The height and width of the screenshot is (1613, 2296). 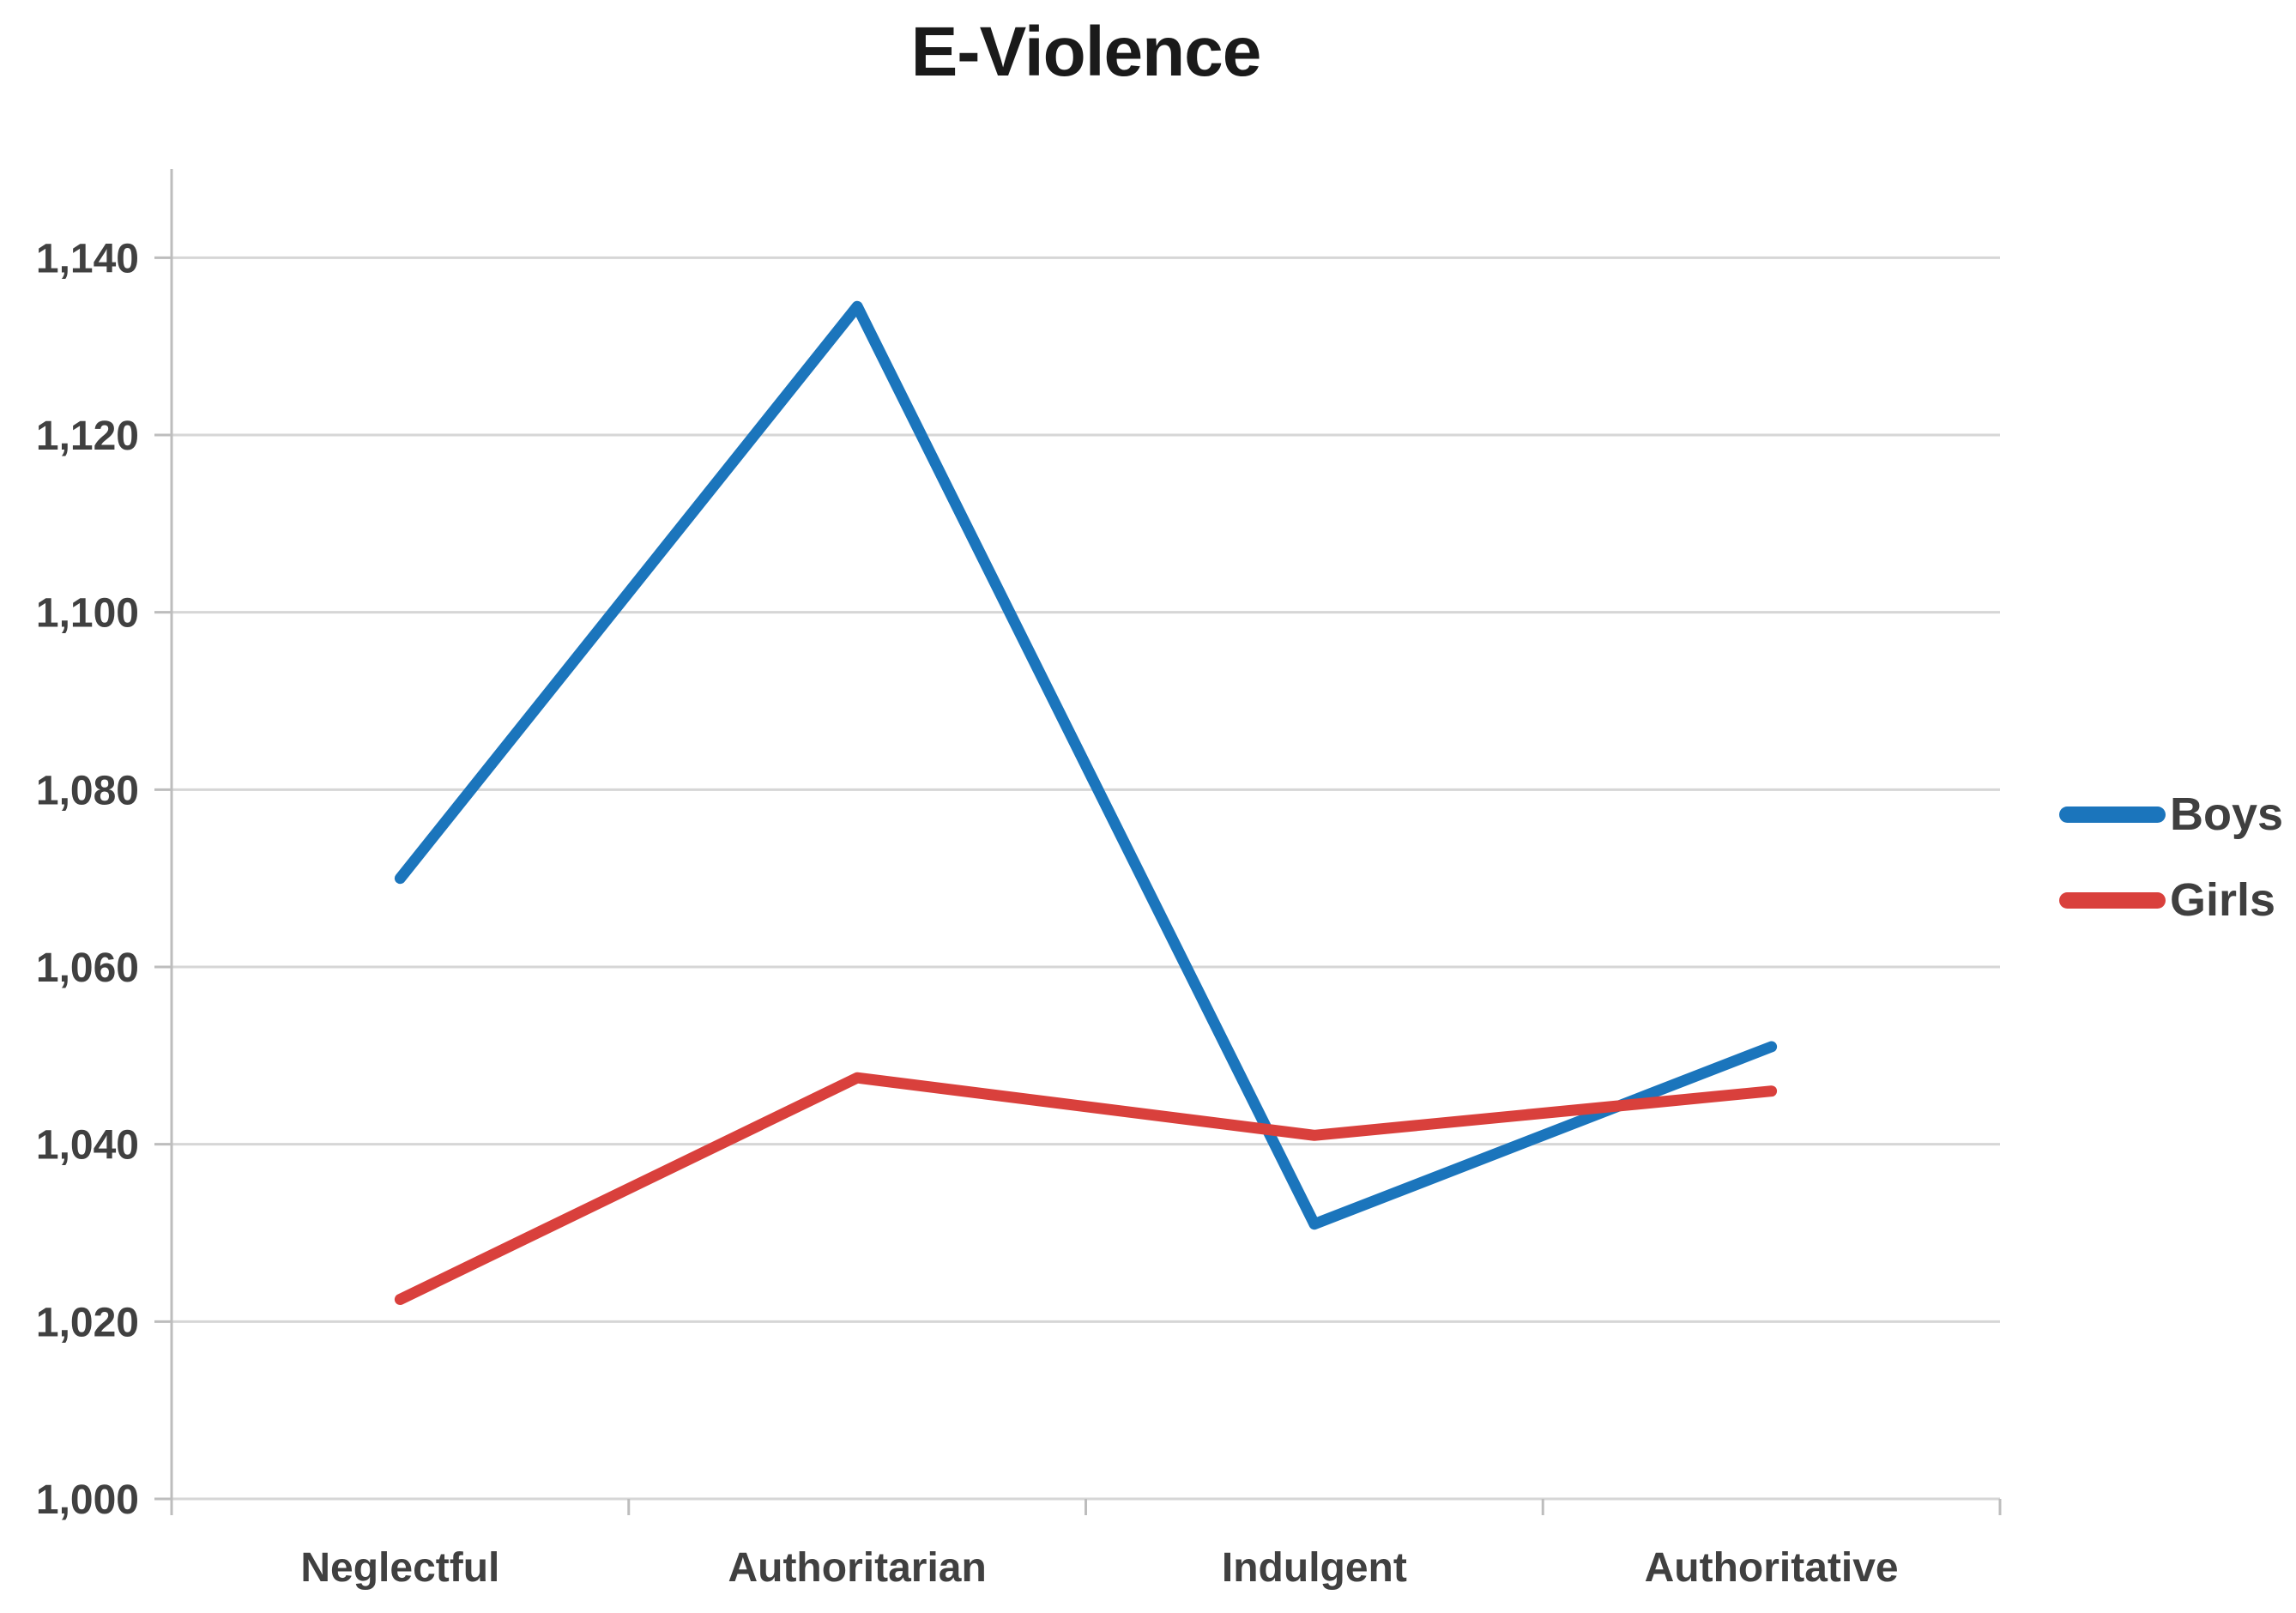 What do you see at coordinates (2223, 900) in the screenshot?
I see `legend-label-girls: Girls` at bounding box center [2223, 900].